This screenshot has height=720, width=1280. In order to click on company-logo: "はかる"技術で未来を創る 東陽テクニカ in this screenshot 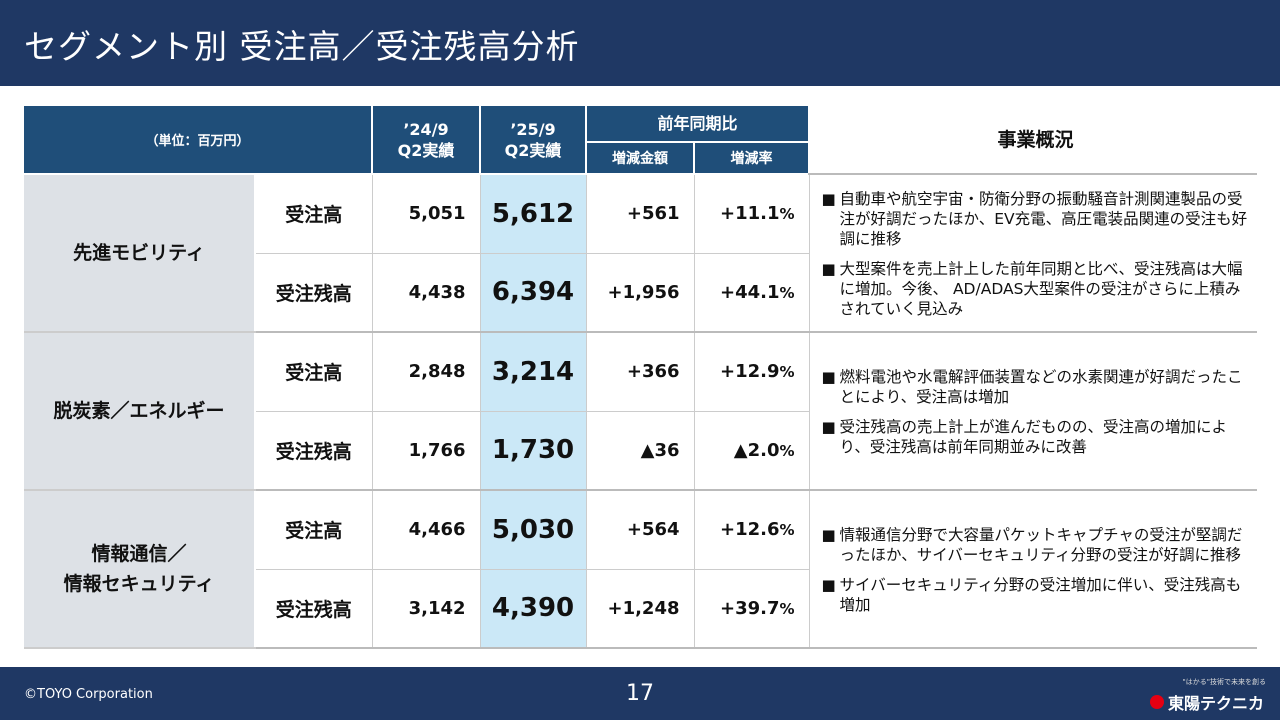, I will do `click(1206, 694)`.